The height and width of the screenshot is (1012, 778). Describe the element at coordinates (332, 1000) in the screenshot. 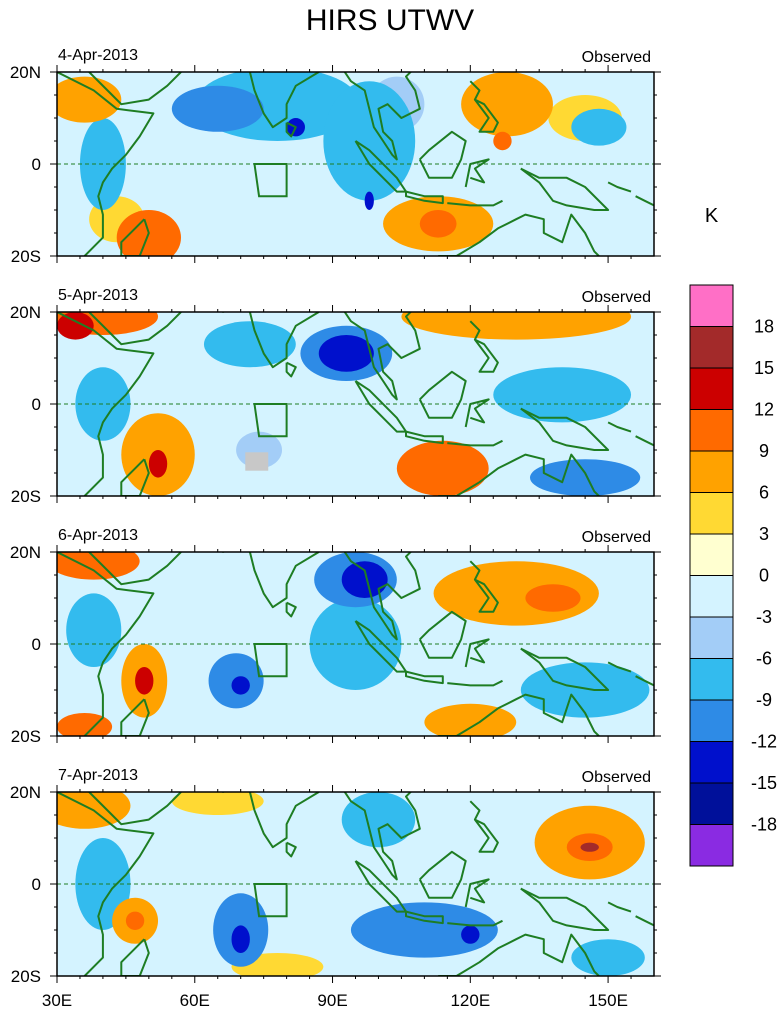

I see `x-tick-label: 90E` at that location.